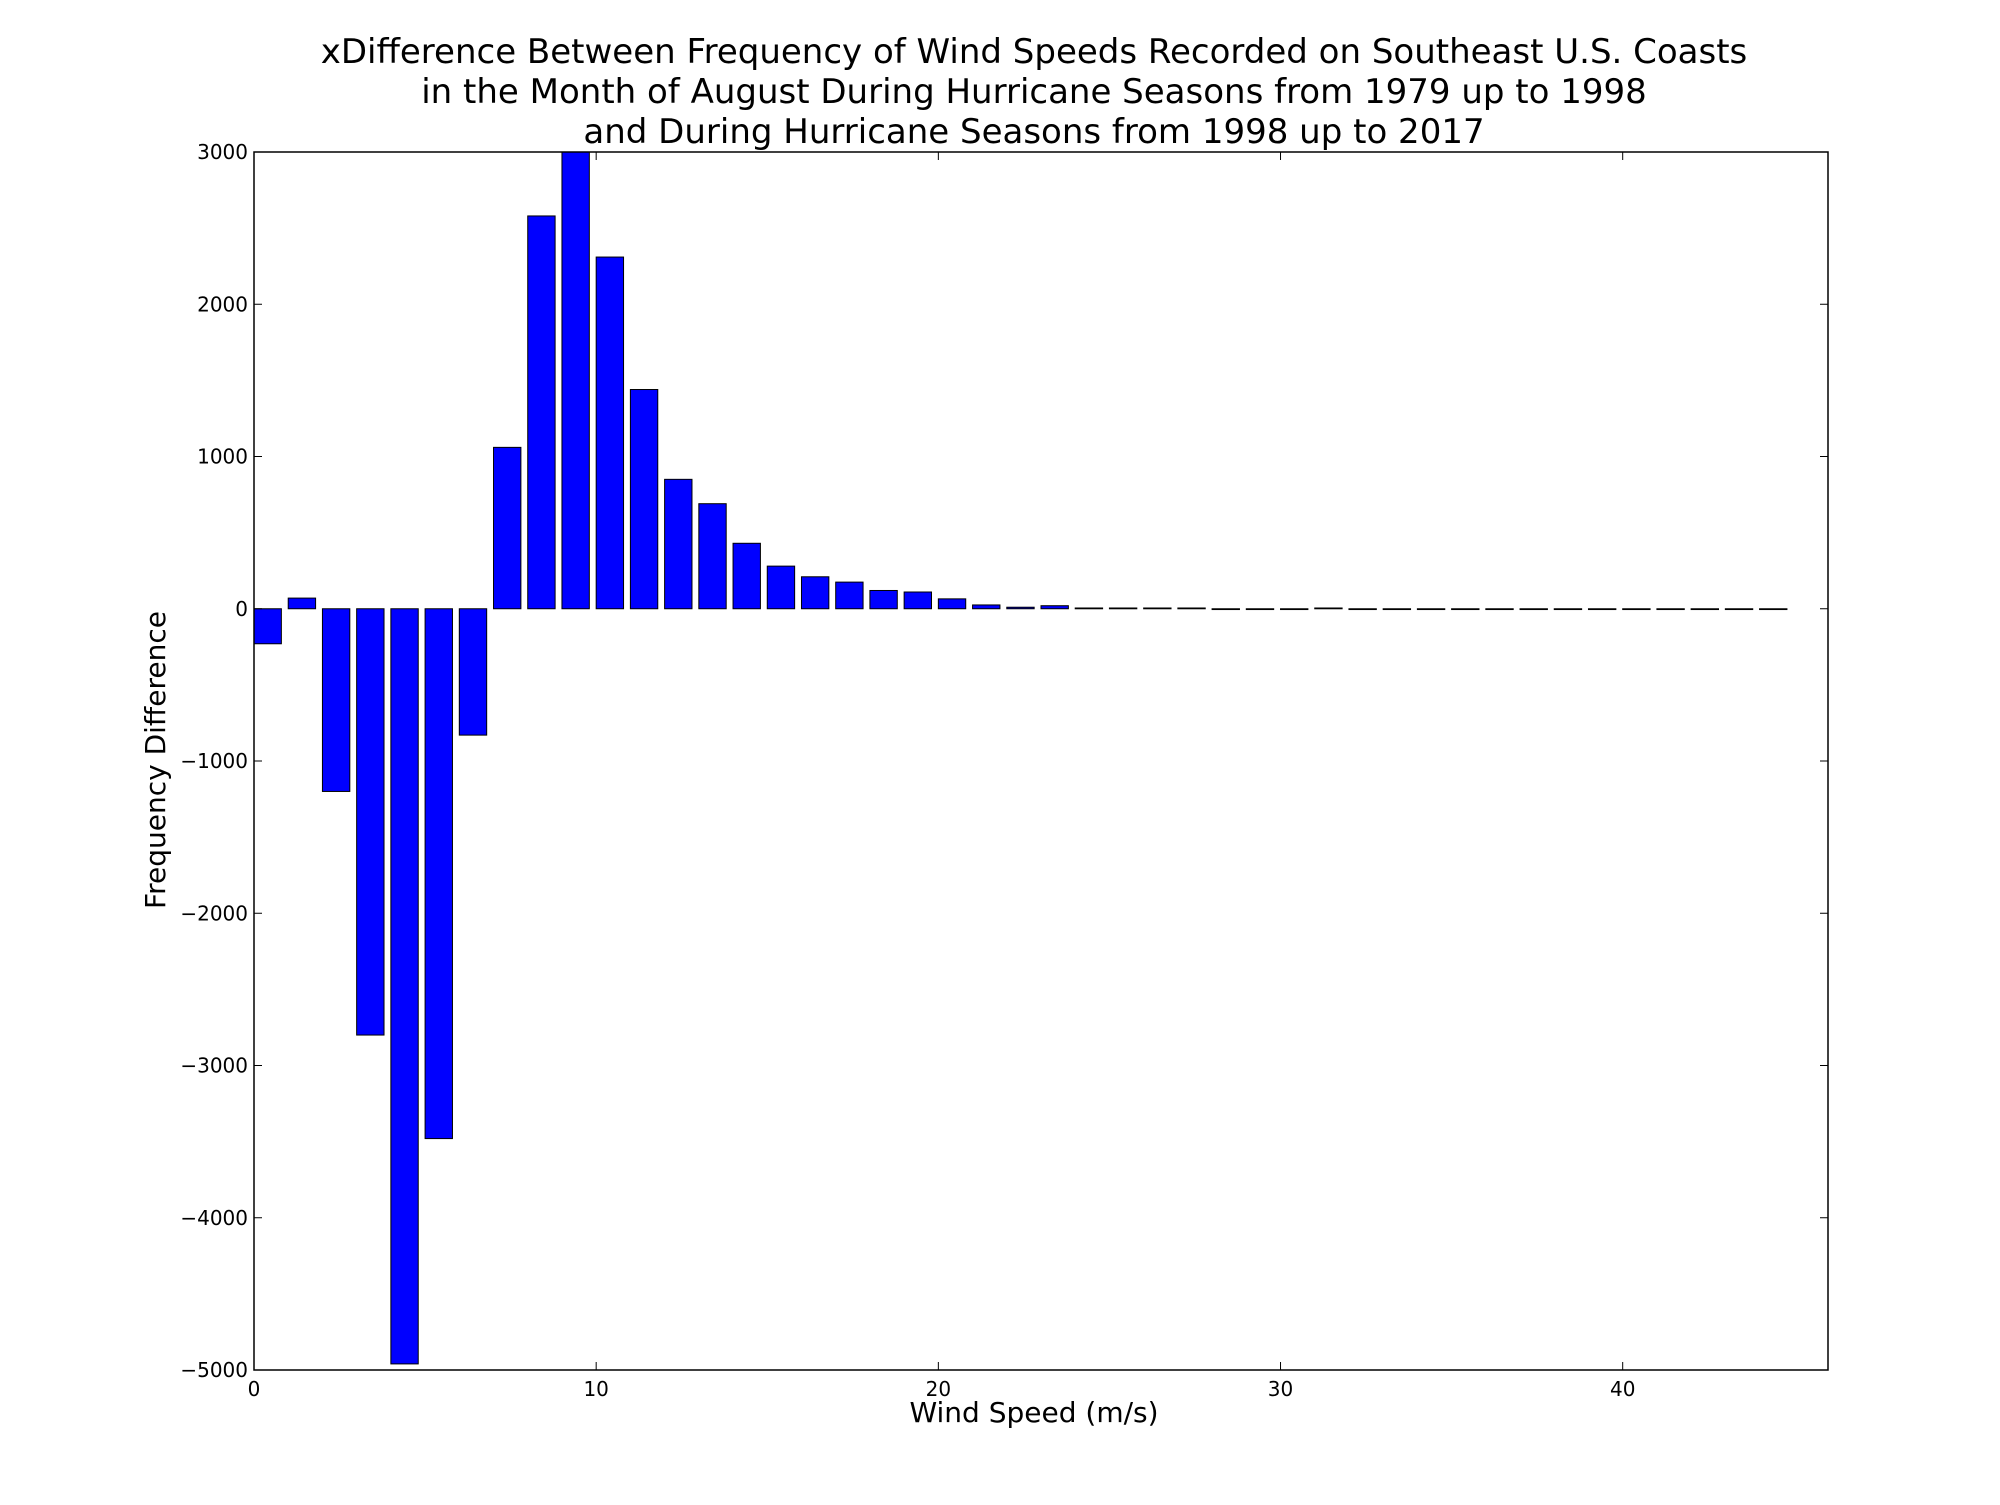  I want to click on y-tick-label-1000: 1000, so click(222, 457).